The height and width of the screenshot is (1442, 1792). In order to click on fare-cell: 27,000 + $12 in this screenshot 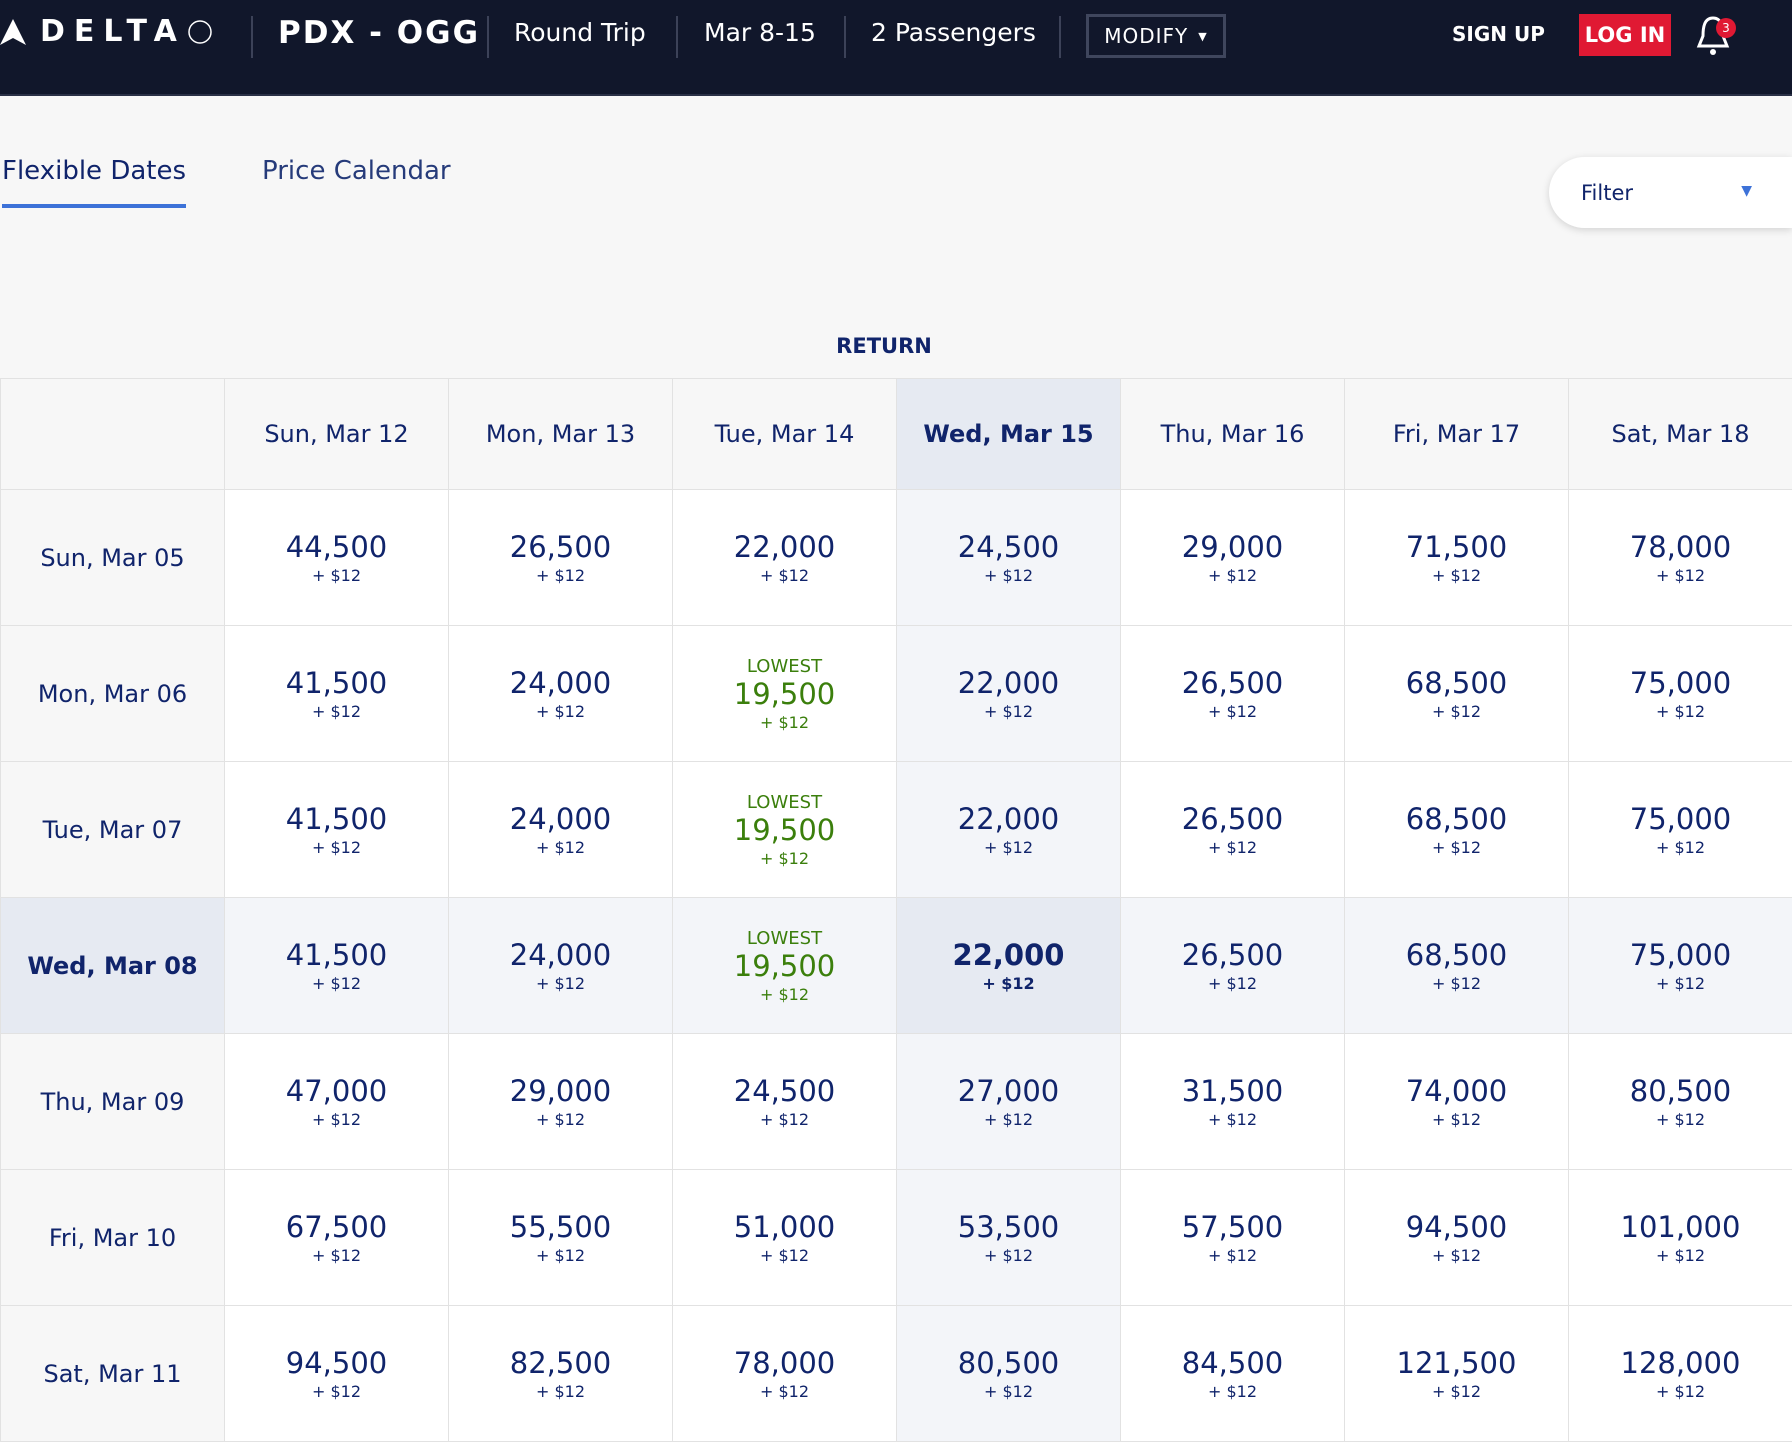, I will do `click(1008, 1101)`.